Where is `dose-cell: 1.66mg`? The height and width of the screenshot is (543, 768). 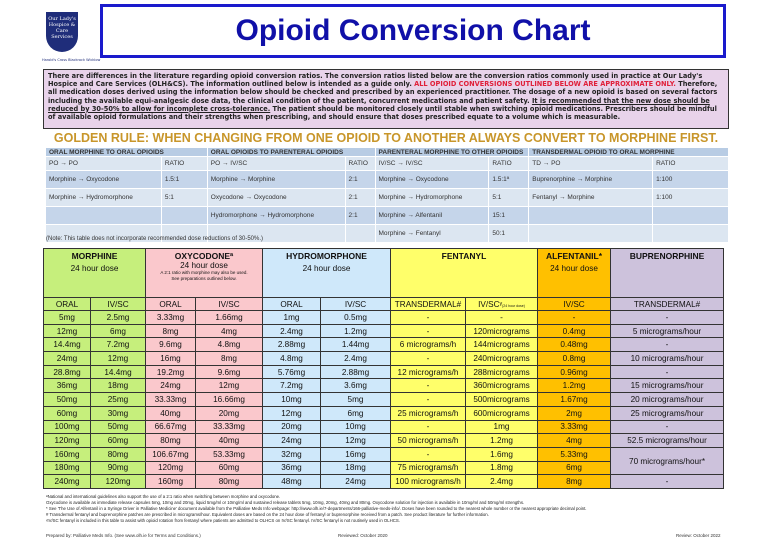
dose-cell: 1.66mg is located at coordinates (229, 317).